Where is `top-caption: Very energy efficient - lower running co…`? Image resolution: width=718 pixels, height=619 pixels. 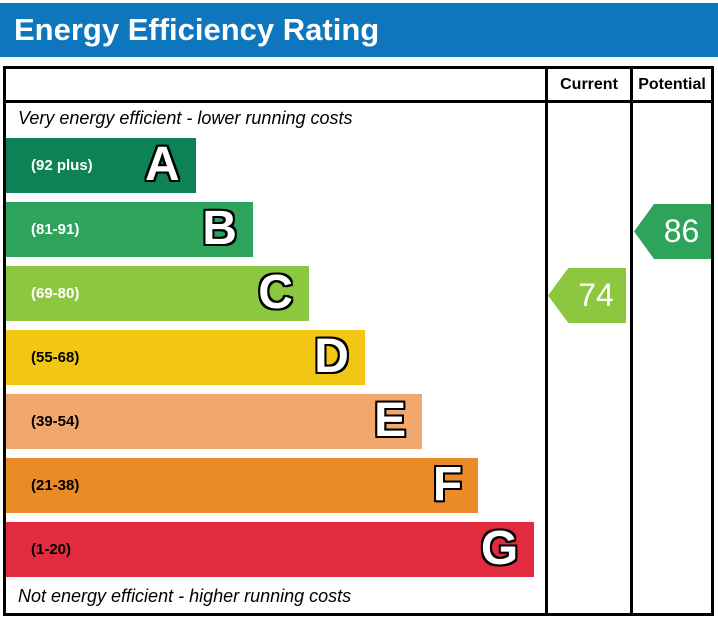 top-caption: Very energy efficient - lower running co… is located at coordinates (185, 118).